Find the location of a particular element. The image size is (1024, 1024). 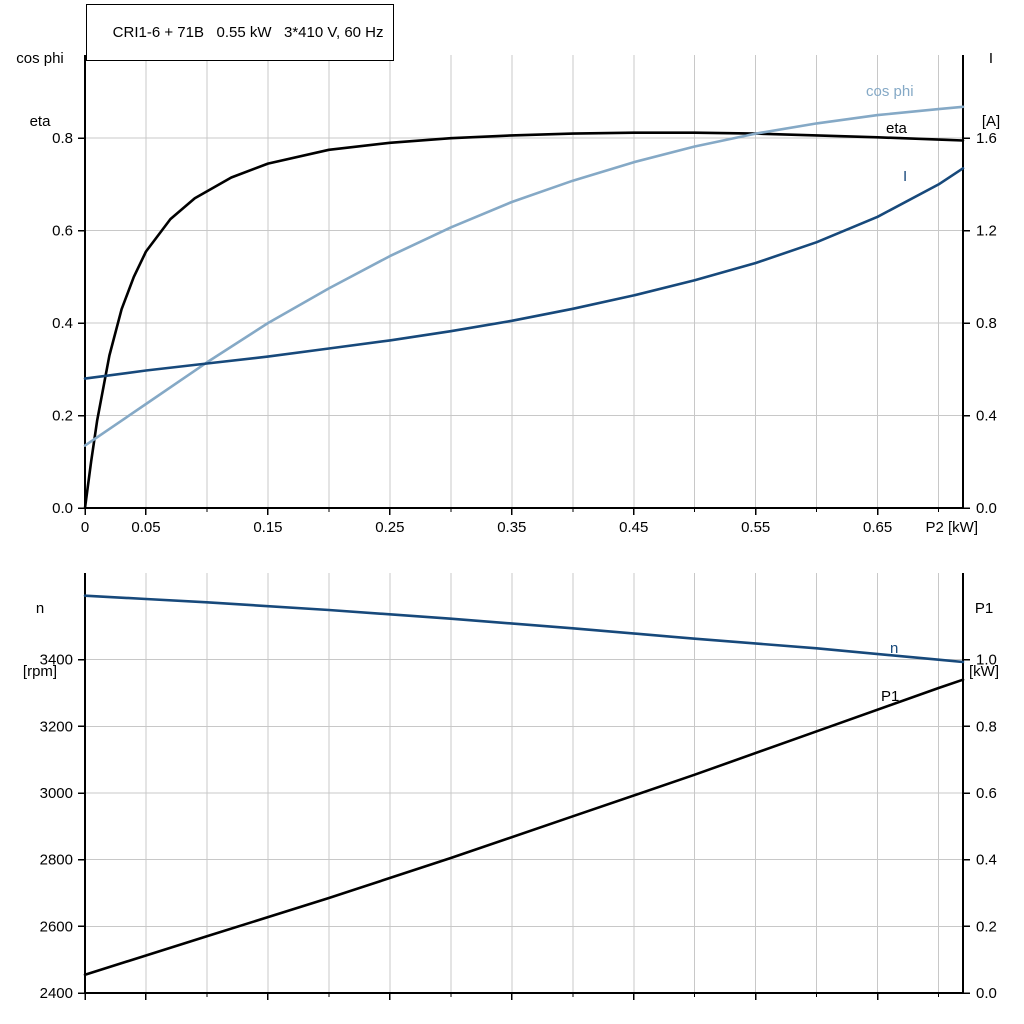

right-axis-title-bottom: P1 [kW] is located at coordinates (984, 640).